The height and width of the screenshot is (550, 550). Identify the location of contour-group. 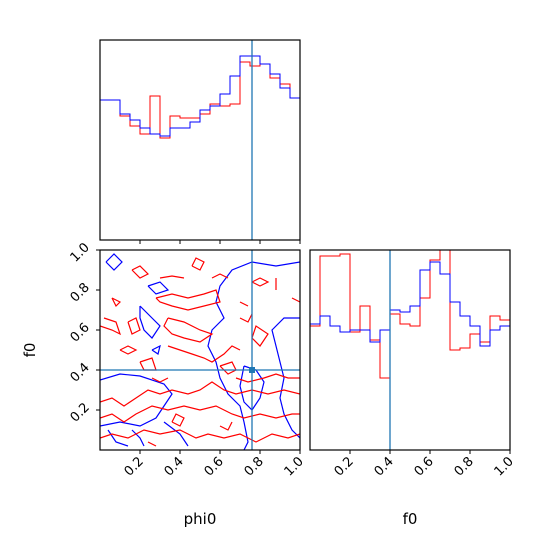
(200, 351).